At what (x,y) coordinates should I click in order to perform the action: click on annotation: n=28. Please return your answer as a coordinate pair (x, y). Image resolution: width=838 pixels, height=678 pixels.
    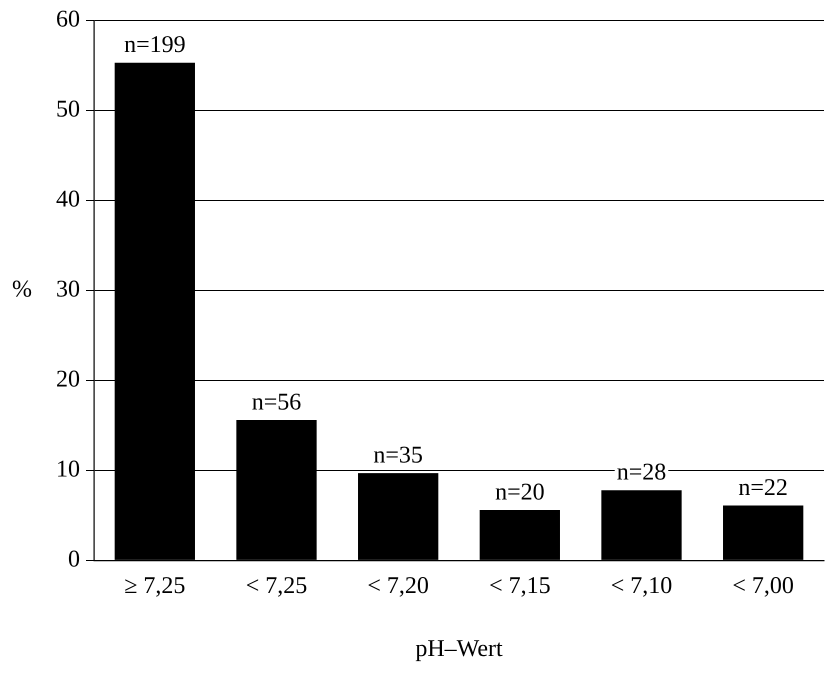
    Looking at the image, I should click on (641, 472).